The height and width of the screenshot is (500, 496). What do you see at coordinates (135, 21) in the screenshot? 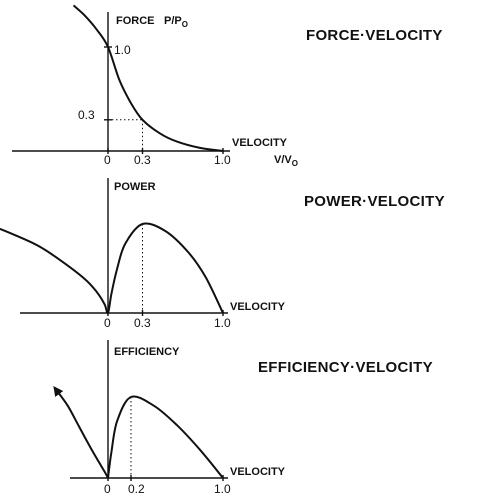
I see `p1-ylabel: FORCE` at bounding box center [135, 21].